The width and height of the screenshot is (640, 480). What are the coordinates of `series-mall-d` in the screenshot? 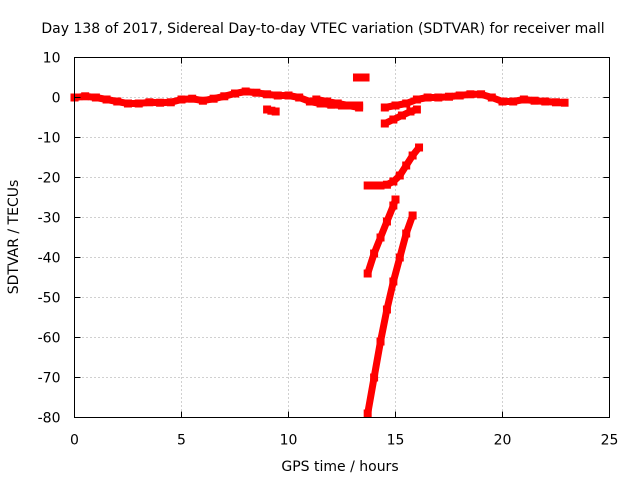 It's located at (361, 77).